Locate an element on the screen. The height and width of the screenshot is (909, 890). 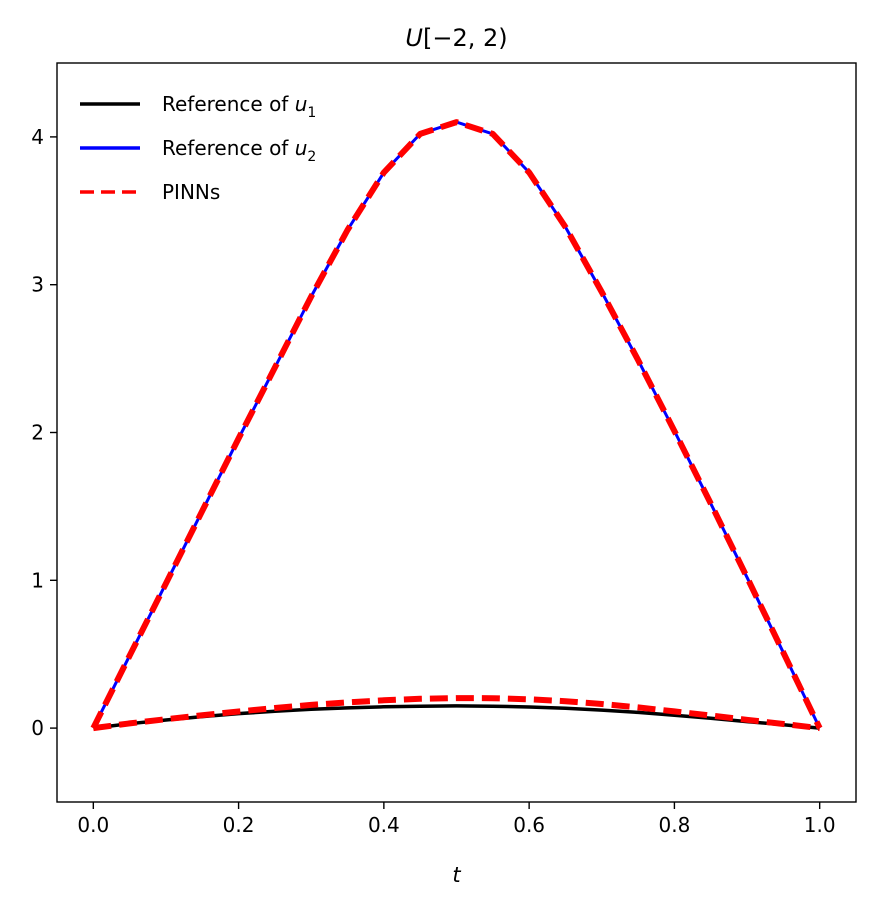
y-tick-label: 3 is located at coordinates (37, 285).